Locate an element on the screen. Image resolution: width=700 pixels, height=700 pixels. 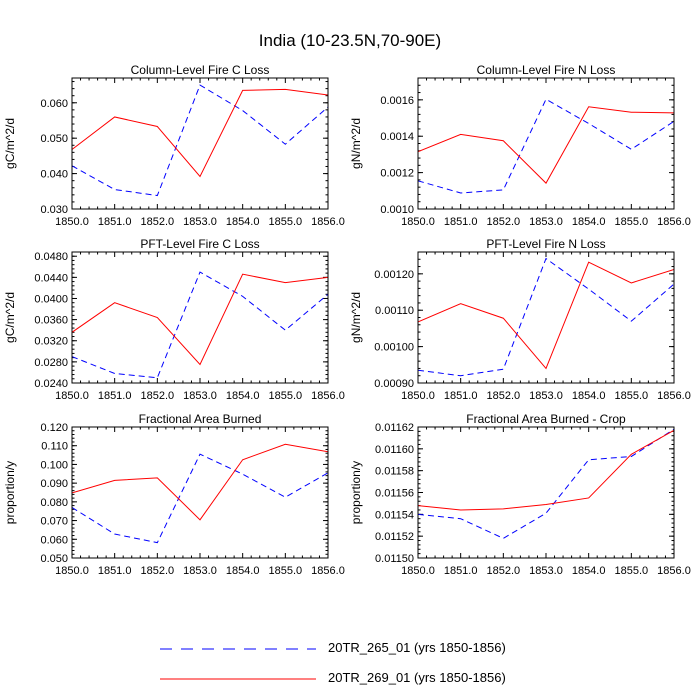
y-tick-label: 0.070 is located at coordinates (54, 522).